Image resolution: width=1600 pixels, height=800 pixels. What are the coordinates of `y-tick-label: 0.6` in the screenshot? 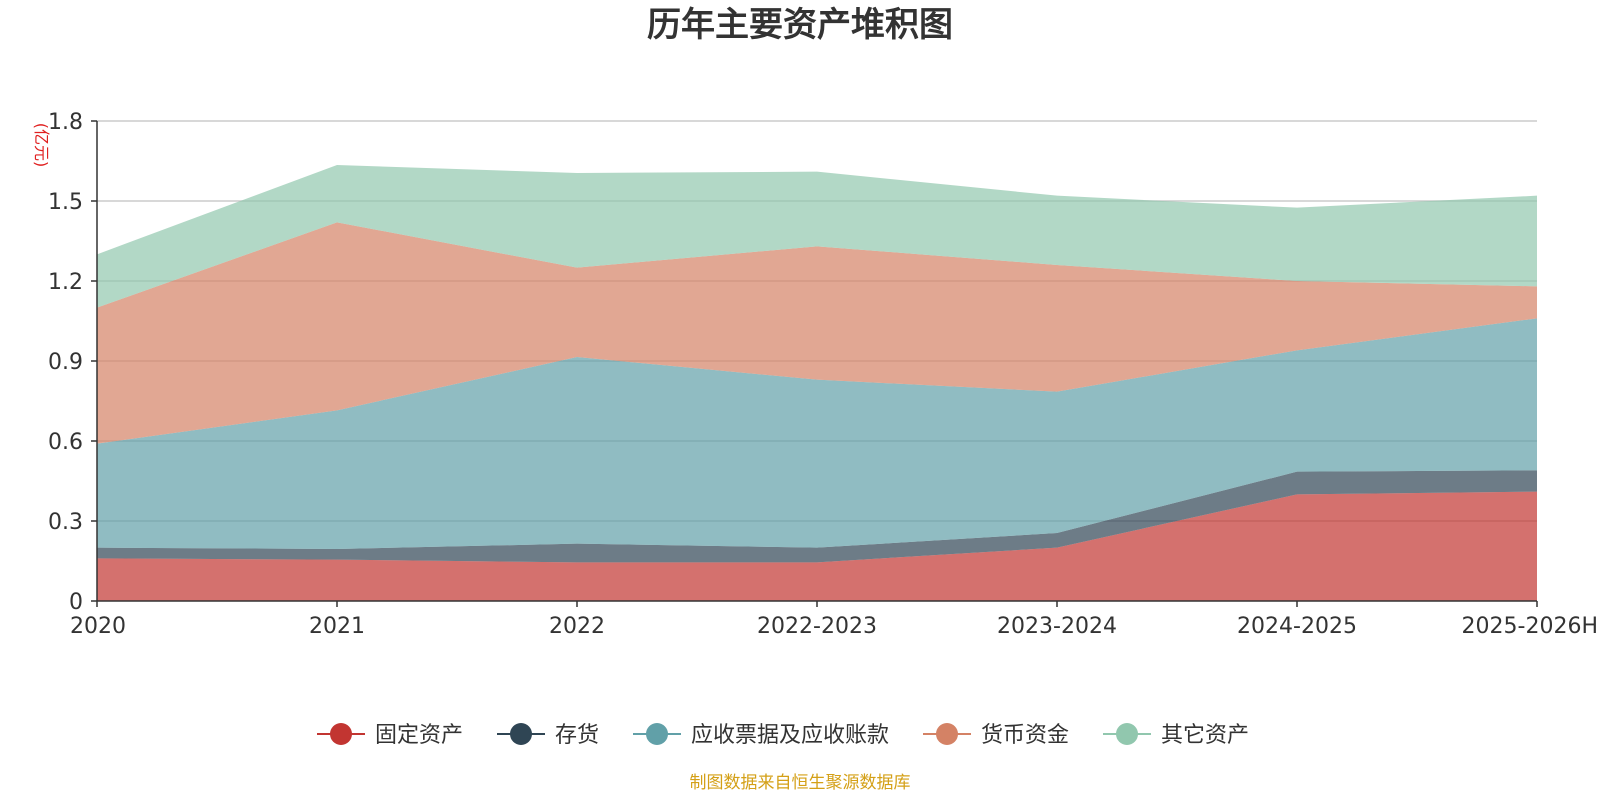 It's located at (65, 442).